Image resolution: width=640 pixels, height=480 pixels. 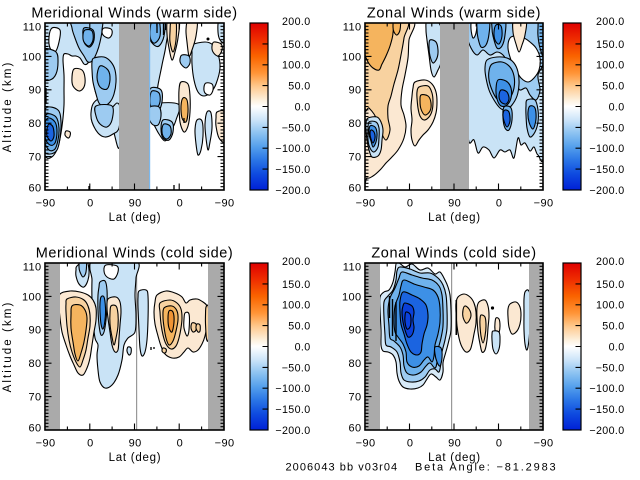 I want to click on svg-text: Zonal Winds (warm side), so click(x=454, y=14).